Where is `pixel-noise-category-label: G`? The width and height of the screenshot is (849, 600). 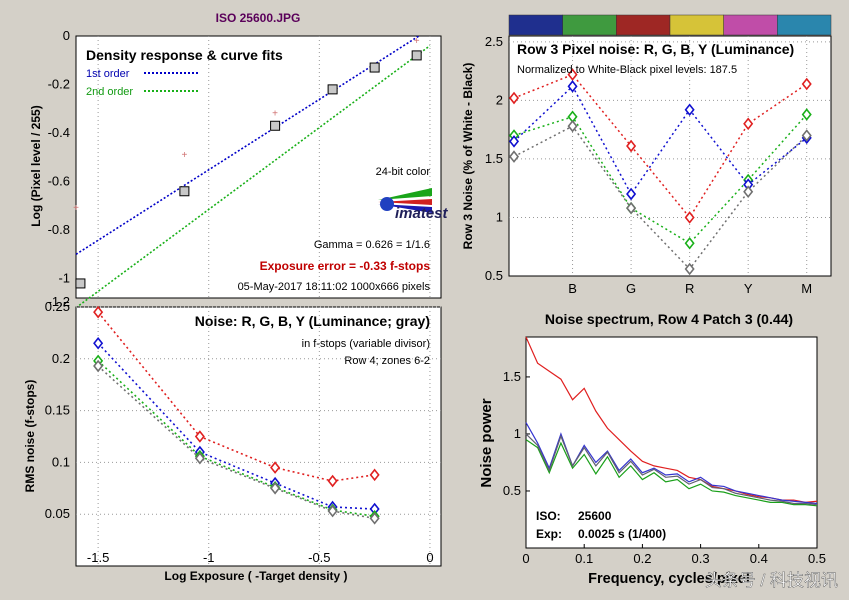
pixel-noise-category-label: G is located at coordinates (631, 288).